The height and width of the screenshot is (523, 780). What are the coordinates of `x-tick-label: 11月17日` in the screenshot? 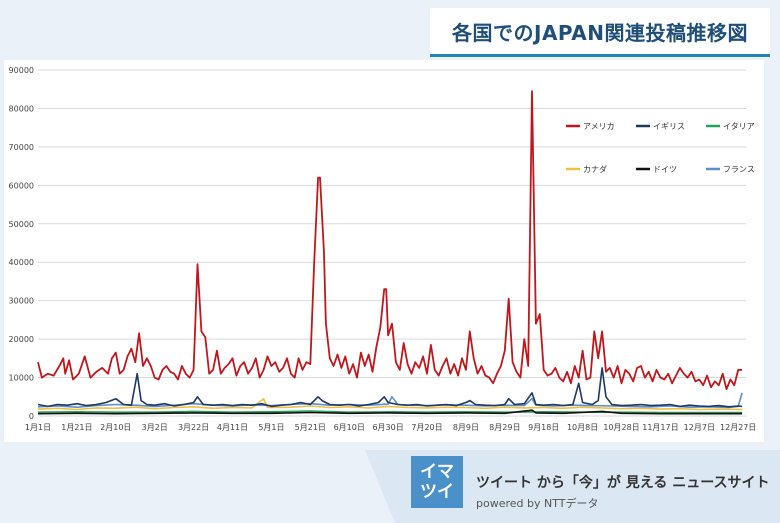 It's located at (660, 427).